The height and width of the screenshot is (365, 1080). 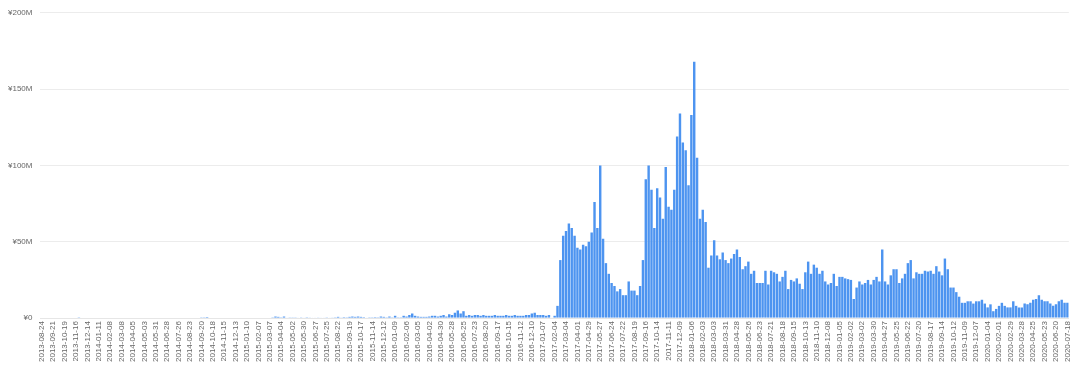 I want to click on x-tick-label: 2016-06-25, so click(x=463, y=341).